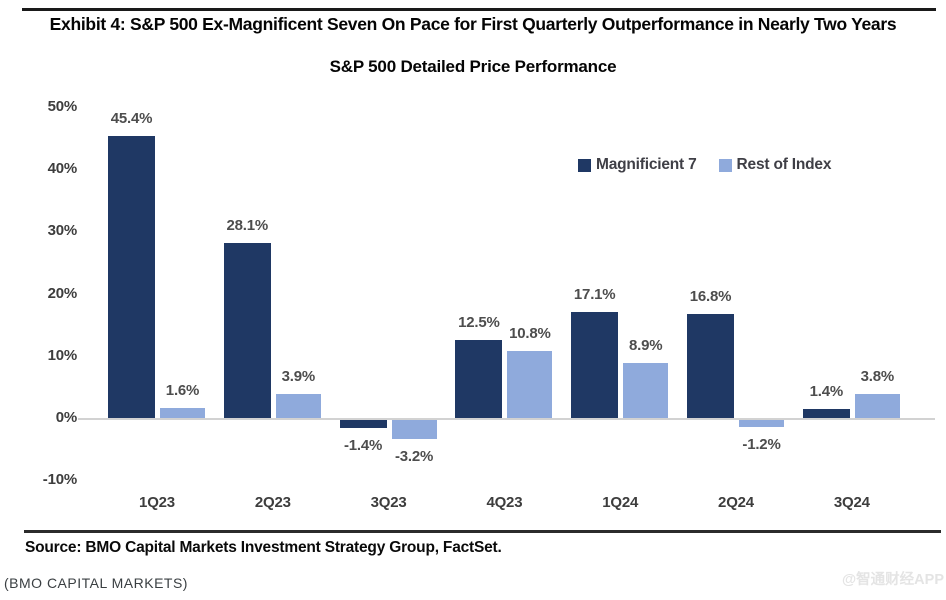  What do you see at coordinates (704, 165) in the screenshot?
I see `chart-legend: Magnificient 7 Rest of Index` at bounding box center [704, 165].